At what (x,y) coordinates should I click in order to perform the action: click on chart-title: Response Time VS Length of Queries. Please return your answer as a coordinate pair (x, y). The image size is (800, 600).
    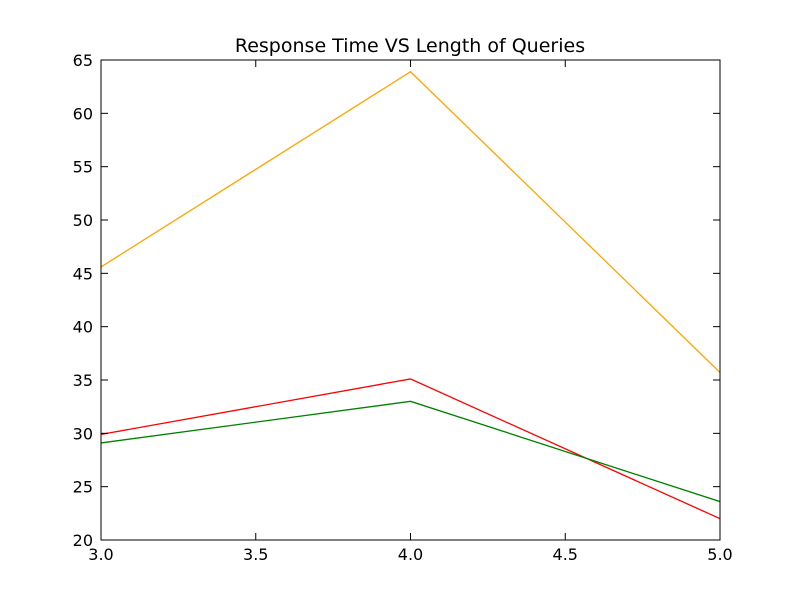
    Looking at the image, I should click on (410, 46).